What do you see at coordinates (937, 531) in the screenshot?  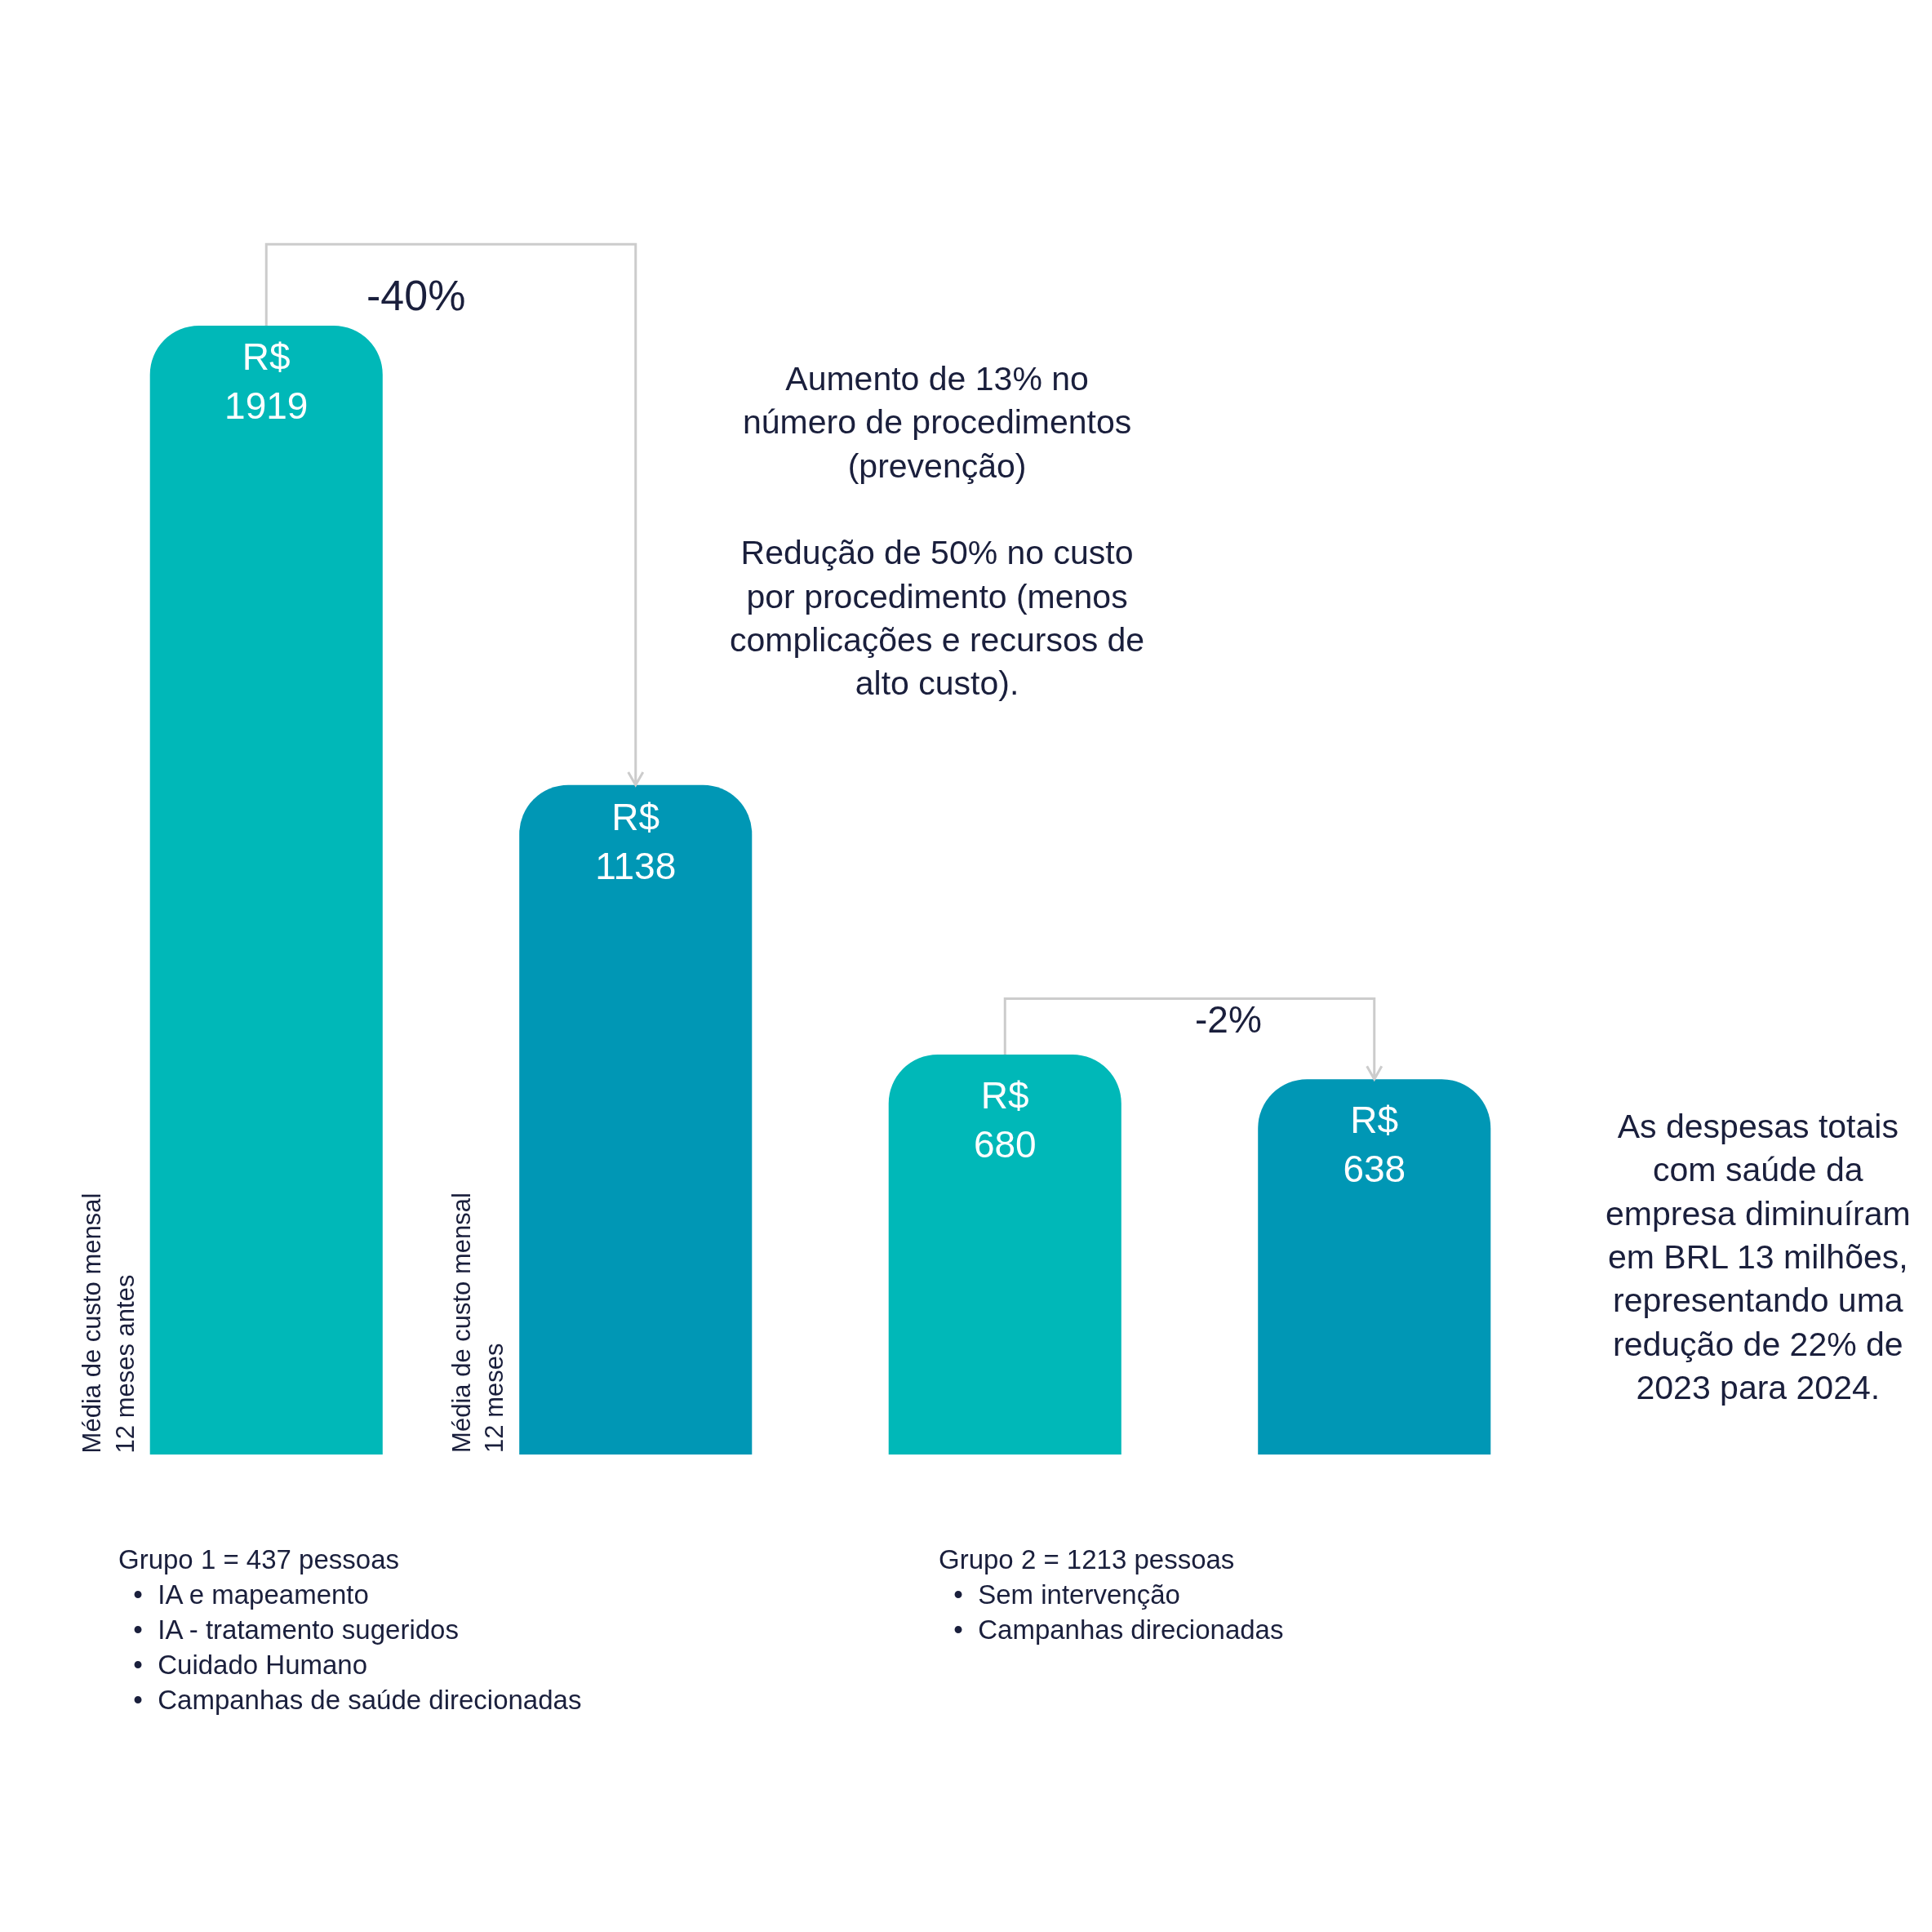 I see `text: Aumento de 13% no número de procedimentos (prevenção) Redução de 50% no custo por procedimento (menos complicações e recursos de alto custo).` at bounding box center [937, 531].